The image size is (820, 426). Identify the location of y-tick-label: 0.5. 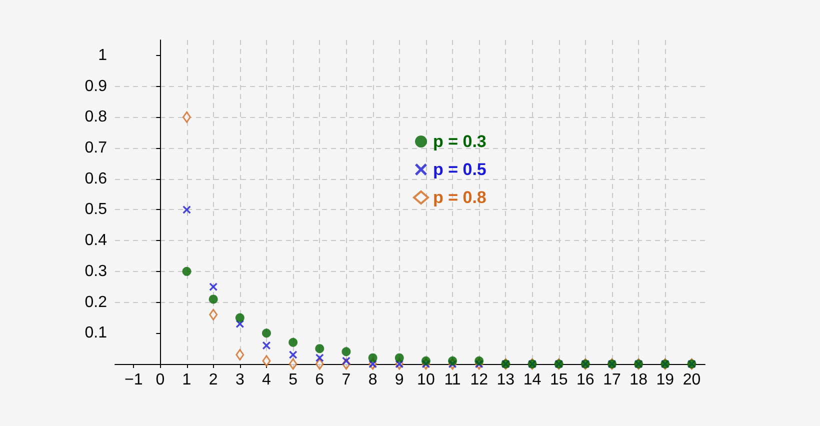
(96, 209).